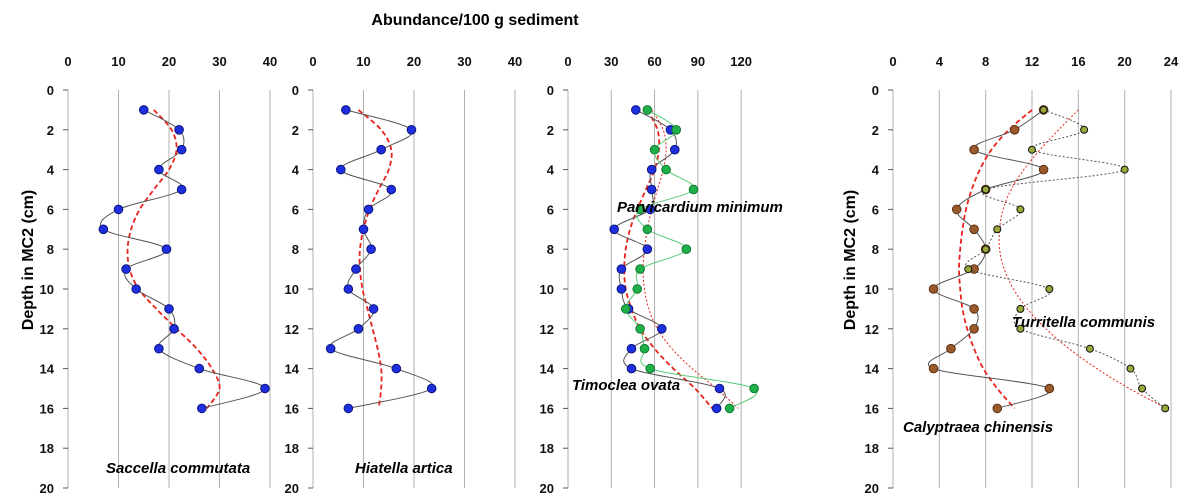  What do you see at coordinates (475, 20) in the screenshot?
I see `chart-title: Abundance/100 g sediment` at bounding box center [475, 20].